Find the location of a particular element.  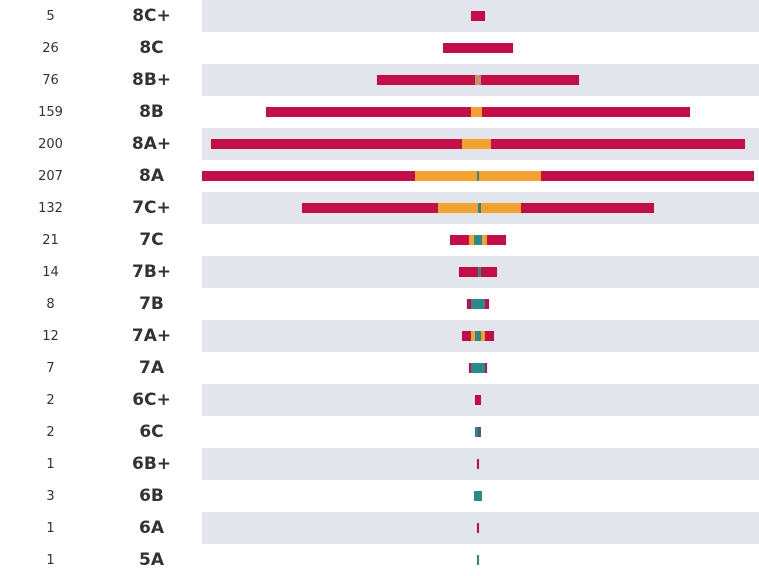

route-count: 21 is located at coordinates (50, 240).